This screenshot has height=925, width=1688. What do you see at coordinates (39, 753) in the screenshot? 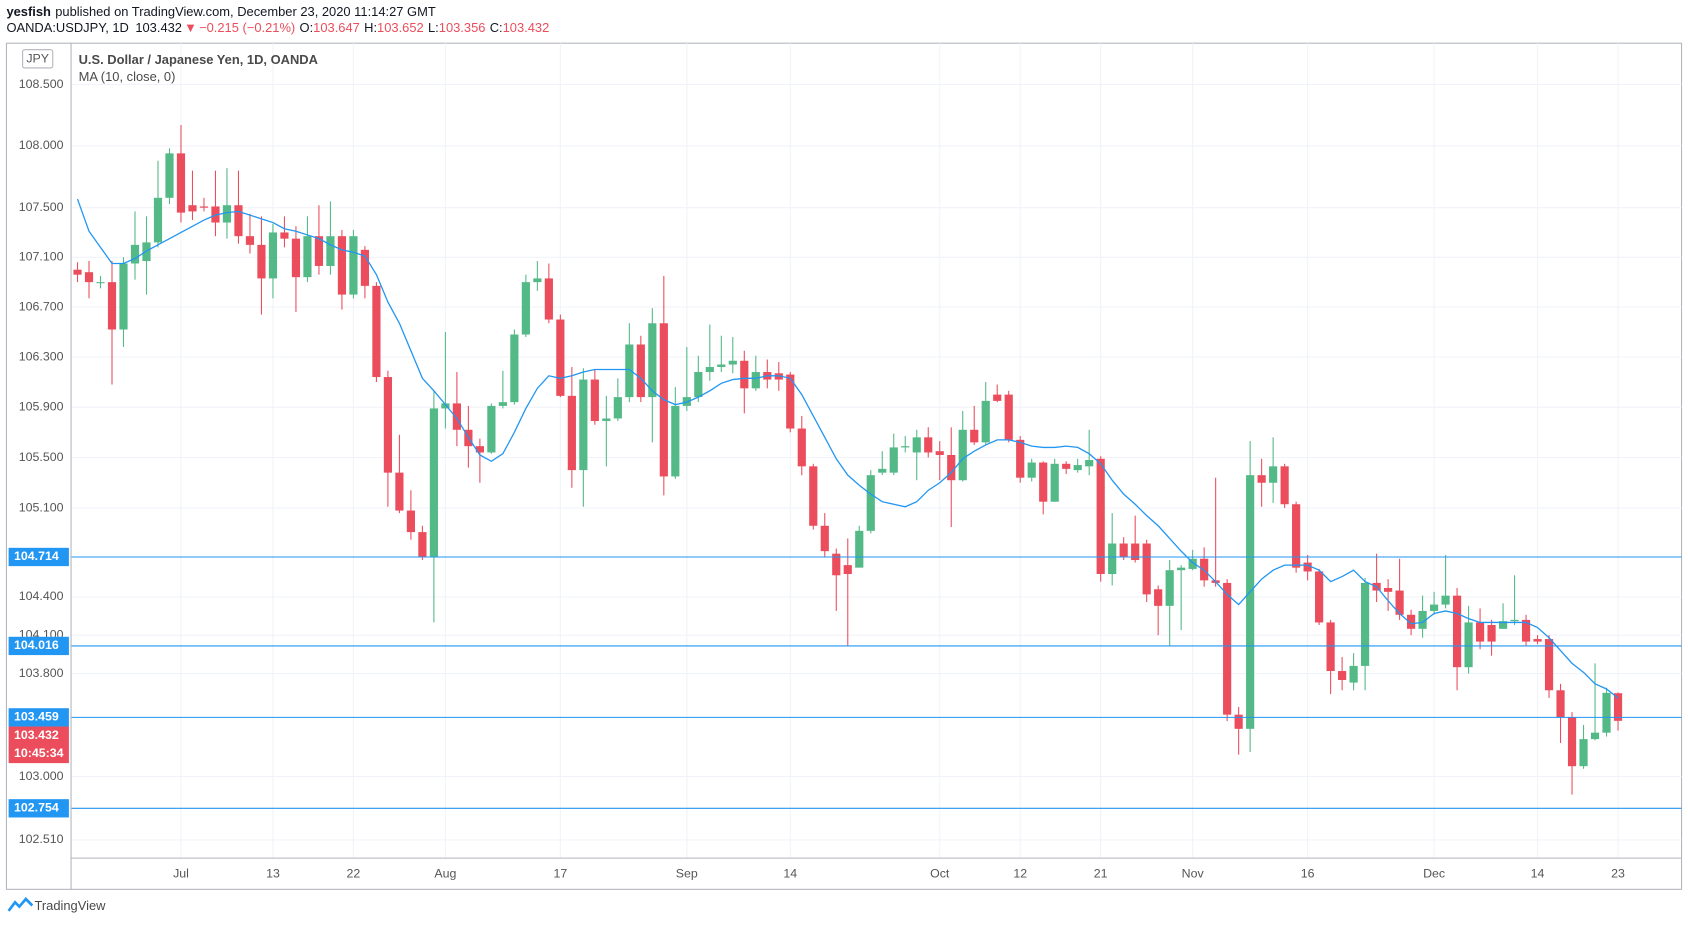
I see `countdown: 10:45:34` at bounding box center [39, 753].